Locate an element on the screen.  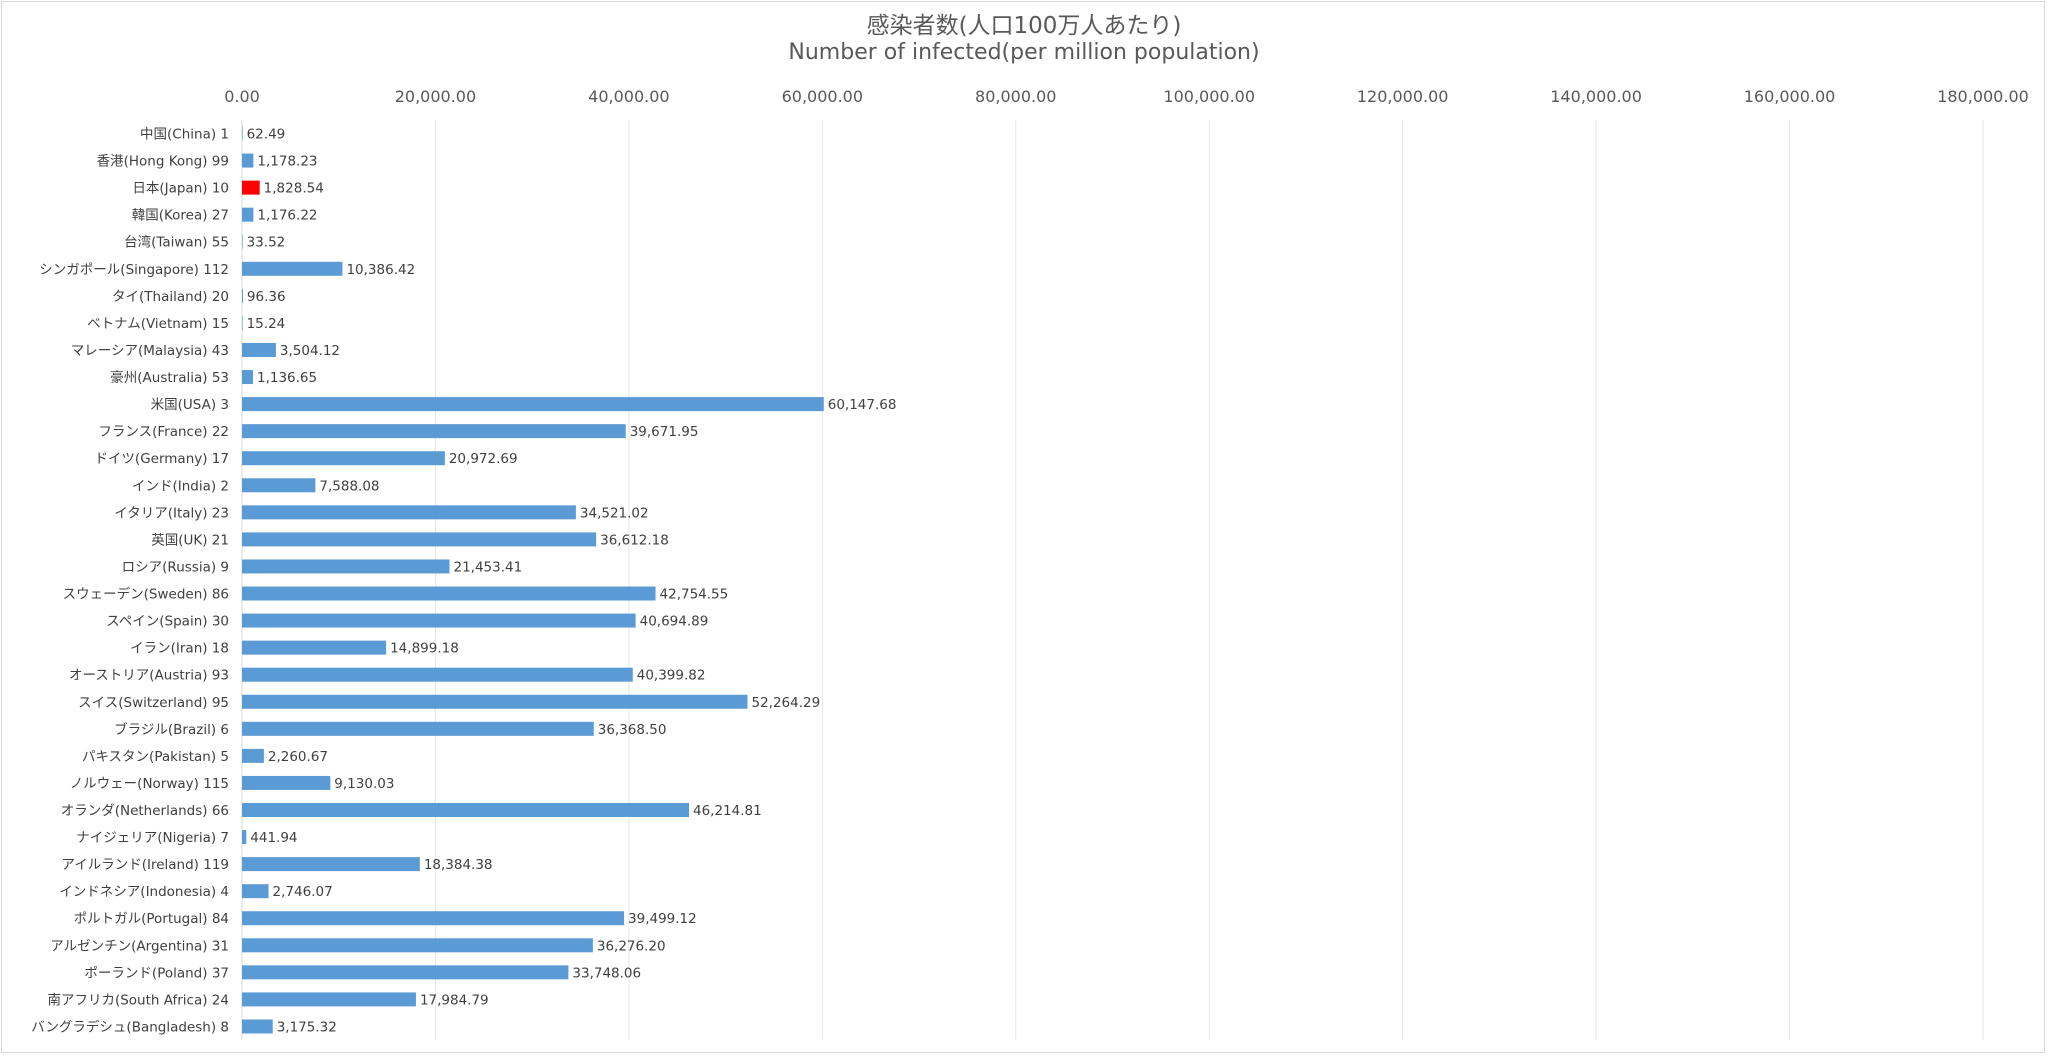
data-label: 46,214.81 is located at coordinates (727, 811).